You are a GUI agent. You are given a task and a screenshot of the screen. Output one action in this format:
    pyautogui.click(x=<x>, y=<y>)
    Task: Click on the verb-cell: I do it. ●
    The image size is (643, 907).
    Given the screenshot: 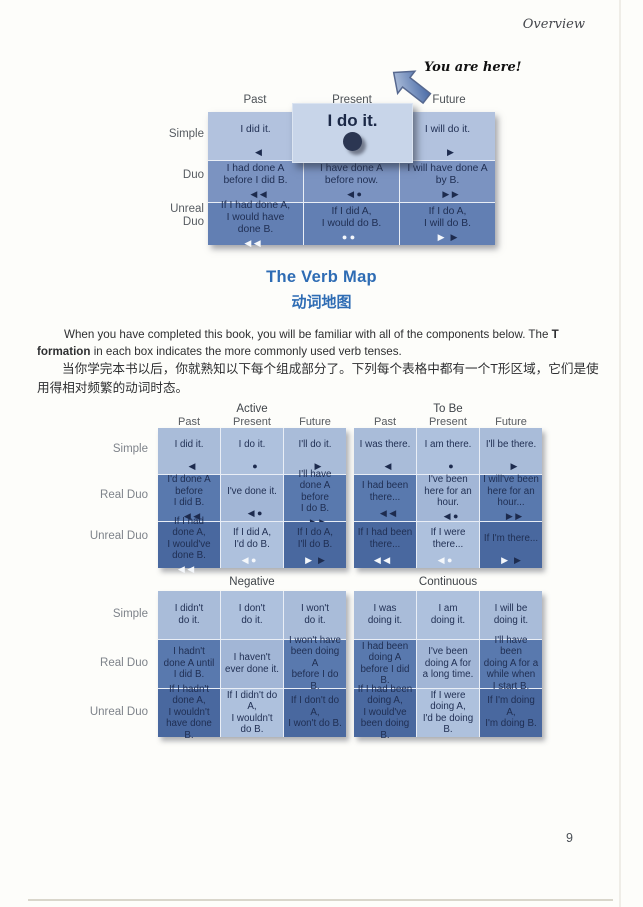 What is the action you would take?
    pyautogui.click(x=252, y=451)
    